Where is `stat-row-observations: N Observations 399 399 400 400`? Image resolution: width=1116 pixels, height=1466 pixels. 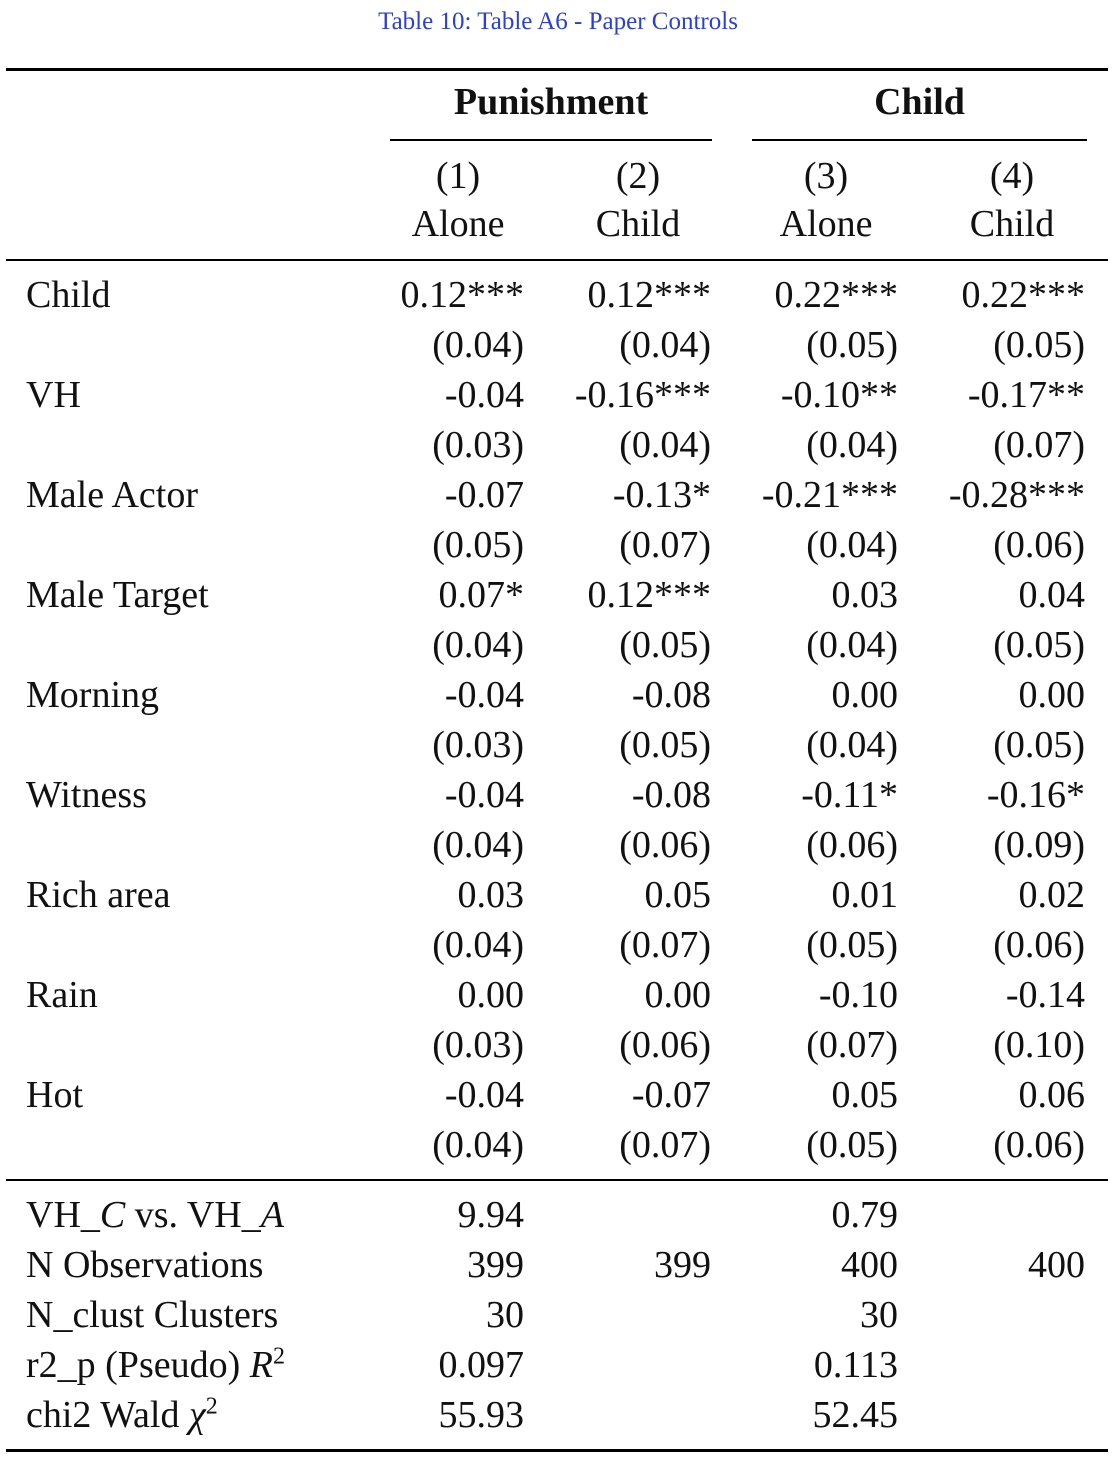
stat-row-observations: N Observations 399 399 400 400 is located at coordinates (558, 1265).